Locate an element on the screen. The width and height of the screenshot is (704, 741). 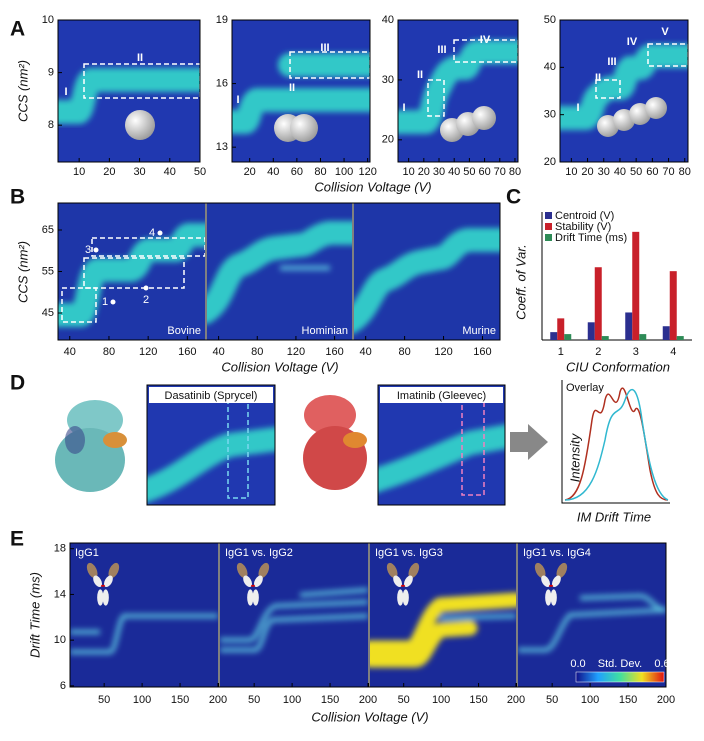
marker-label: 2 is located at coordinates (146, 300).